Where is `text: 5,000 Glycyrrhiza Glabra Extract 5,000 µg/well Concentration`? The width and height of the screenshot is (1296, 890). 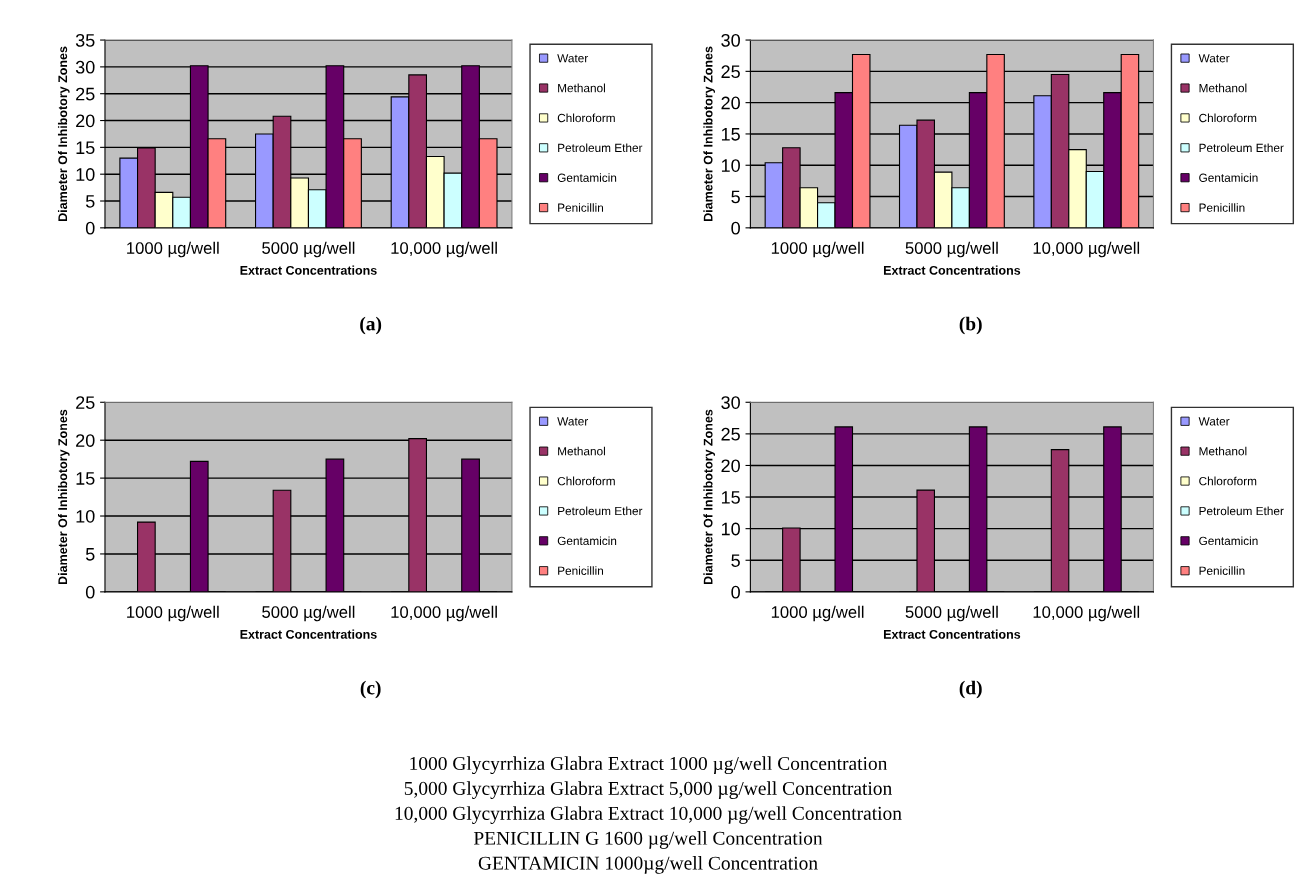 text: 5,000 Glycyrrhiza Glabra Extract 5,000 µg/well Concentration is located at coordinates (648, 790).